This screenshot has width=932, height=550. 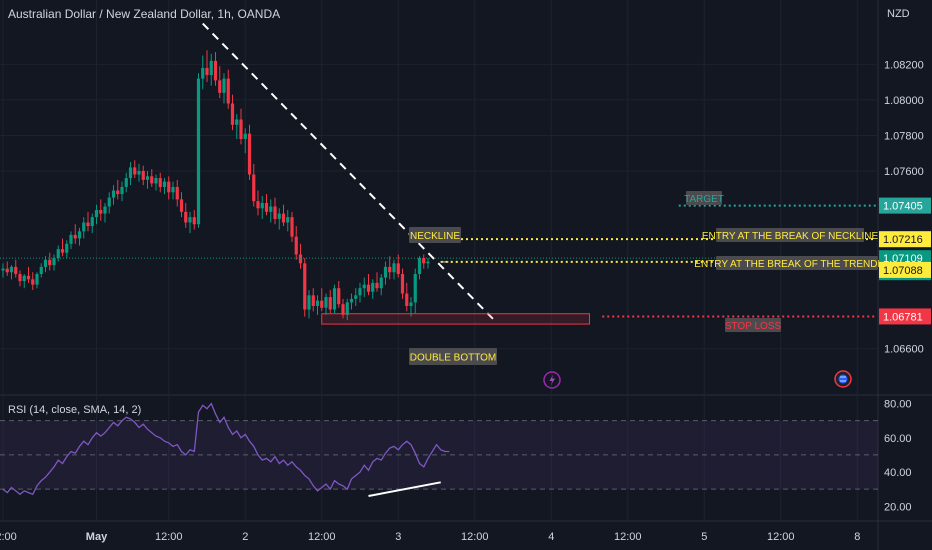 What do you see at coordinates (898, 473) in the screenshot?
I see `rsi-tick-label: 40.00` at bounding box center [898, 473].